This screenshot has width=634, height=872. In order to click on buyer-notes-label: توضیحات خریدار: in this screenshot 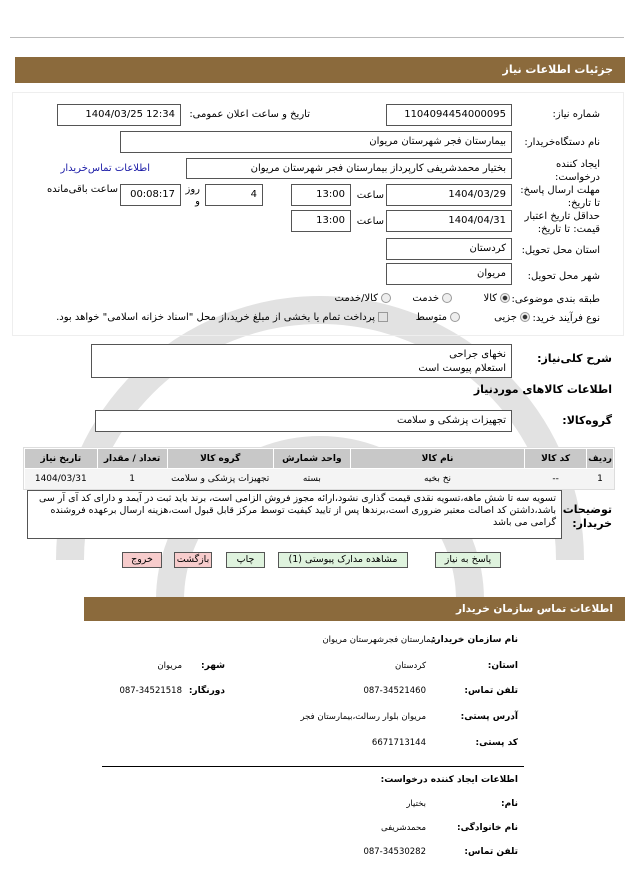, I will do `click(587, 516)`.